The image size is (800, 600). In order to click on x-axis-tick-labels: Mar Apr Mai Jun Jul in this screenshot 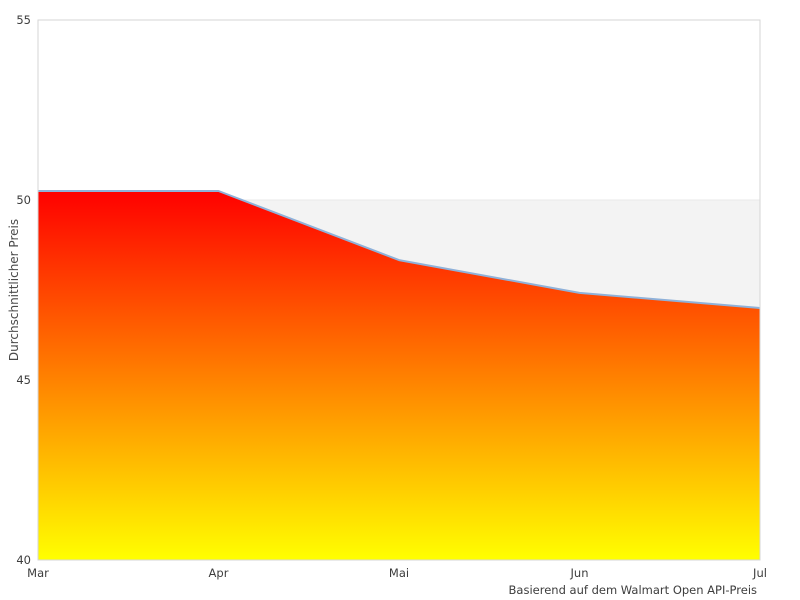, I will do `click(397, 573)`.